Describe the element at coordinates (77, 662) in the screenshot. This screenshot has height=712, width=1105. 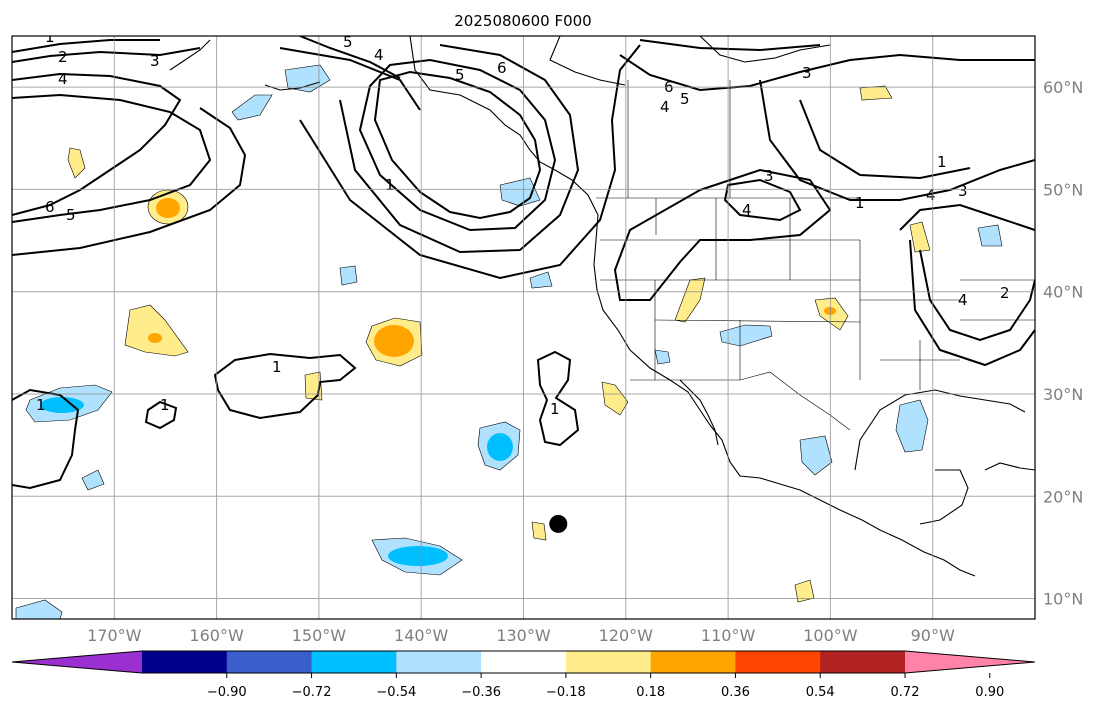
I see `colorbar-extend-low` at that location.